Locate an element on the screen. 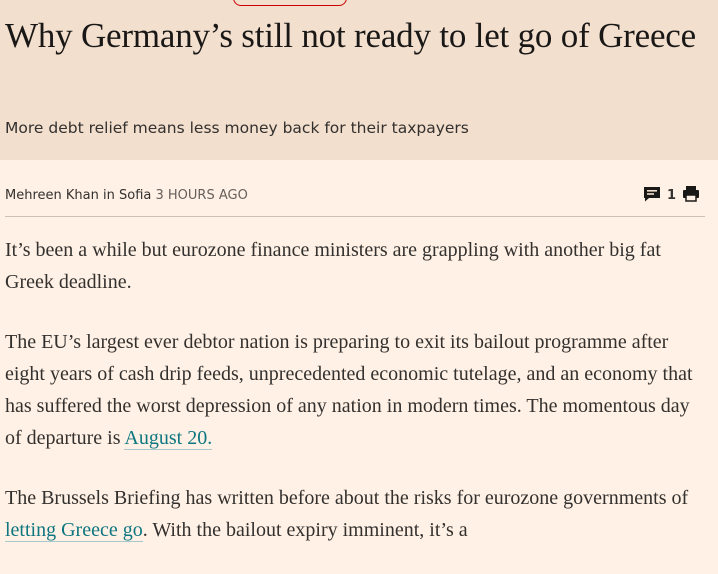  comment-icon is located at coordinates (652, 196).